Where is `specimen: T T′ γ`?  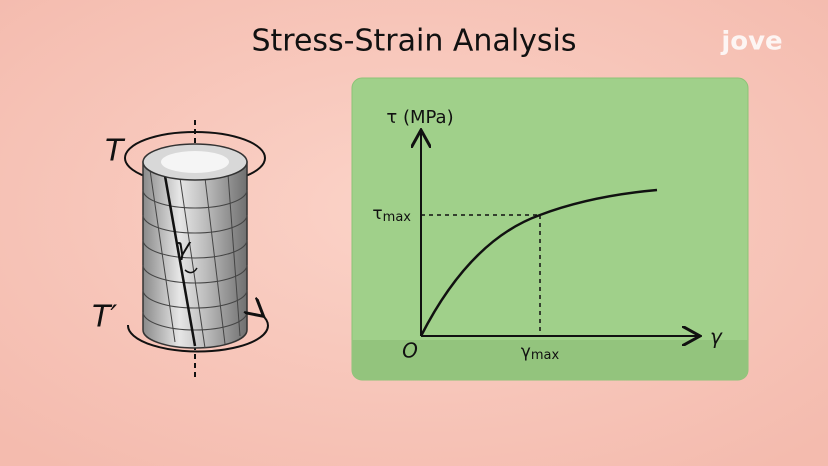 specimen: T T′ γ is located at coordinates (180, 250).